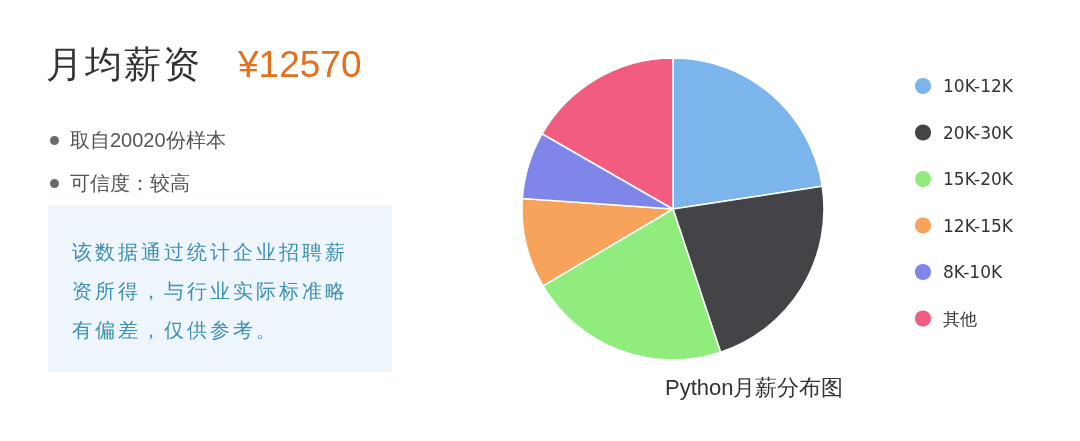  Describe the element at coordinates (130, 183) in the screenshot. I see `text: 可信度：较高` at that location.